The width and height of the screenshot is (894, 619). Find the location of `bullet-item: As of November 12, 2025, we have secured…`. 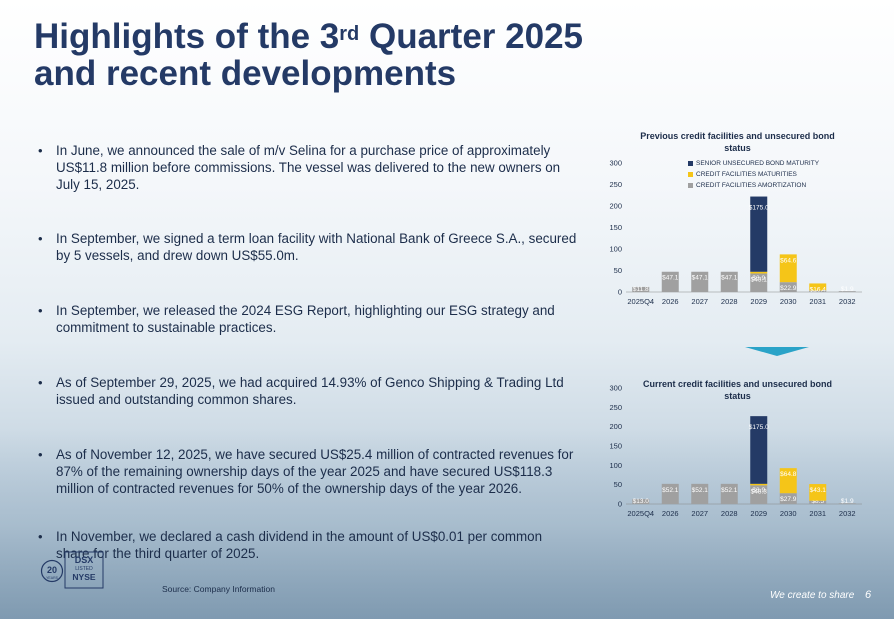

bullet-item: As of November 12, 2025, we have secured… is located at coordinates (308, 471).